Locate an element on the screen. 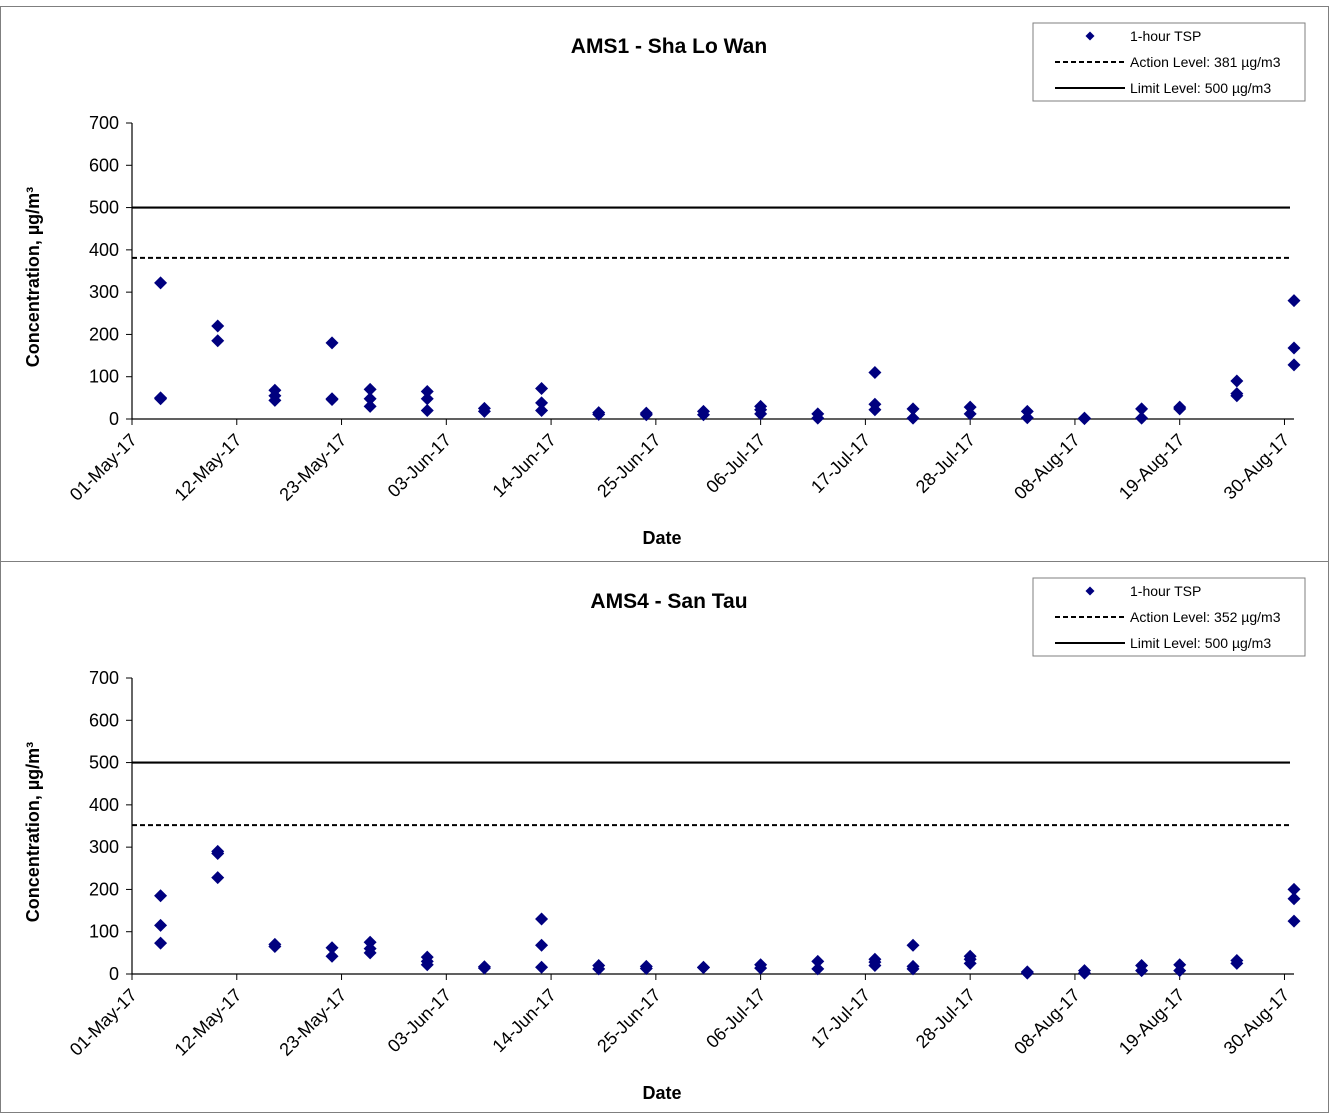 The height and width of the screenshot is (1113, 1330). x-tick-label: 30-Aug-17 is located at coordinates (1257, 467).